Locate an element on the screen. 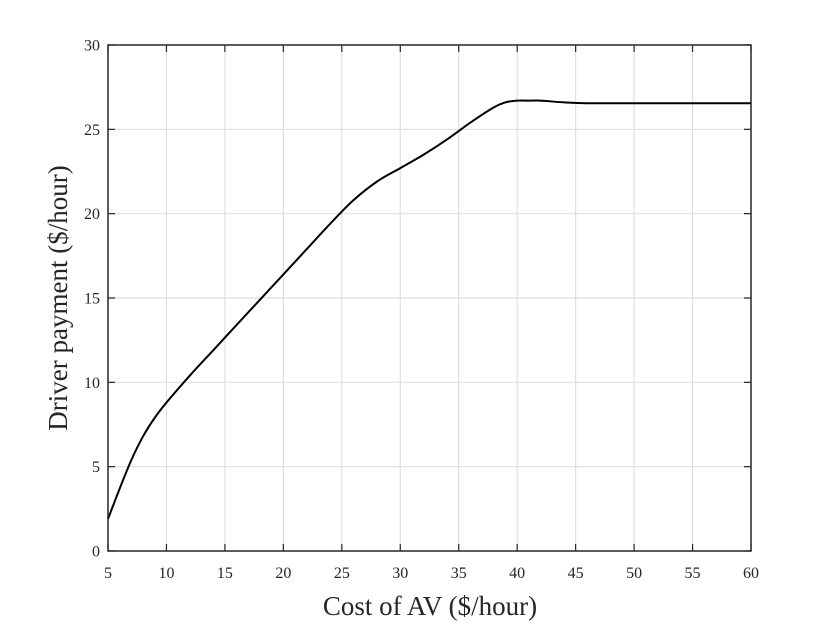 The height and width of the screenshot is (628, 830). y-tick-label: 30 is located at coordinates (92, 46).